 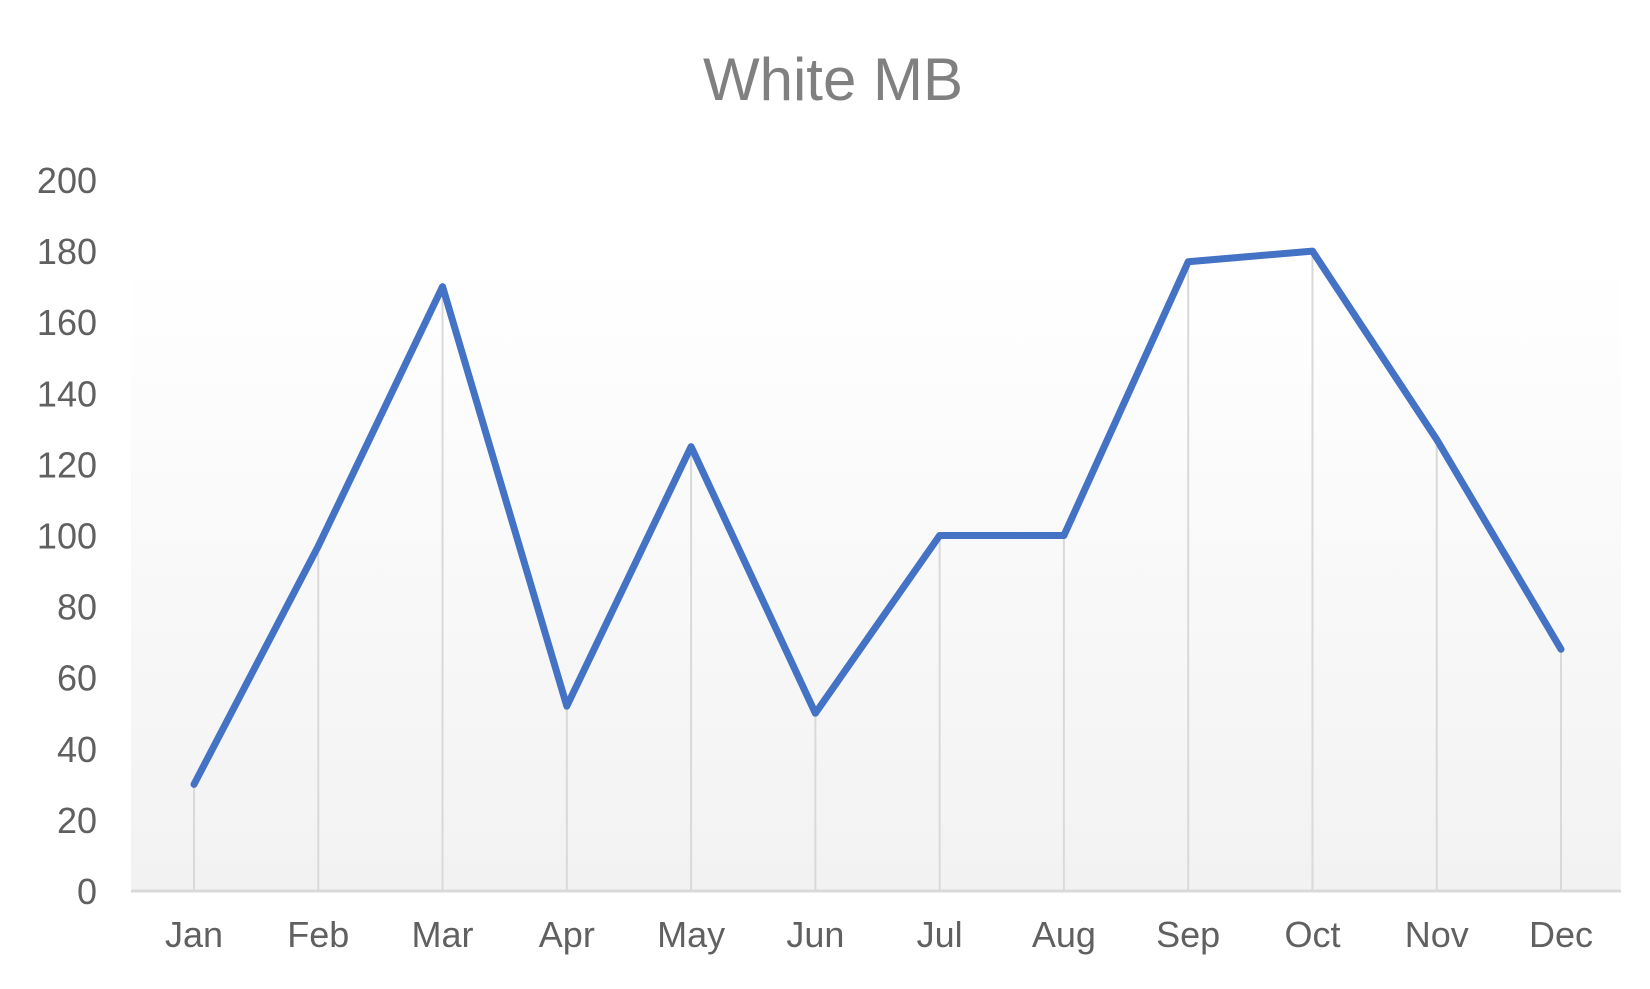 What do you see at coordinates (77, 749) in the screenshot?
I see `y-tick-label: 40` at bounding box center [77, 749].